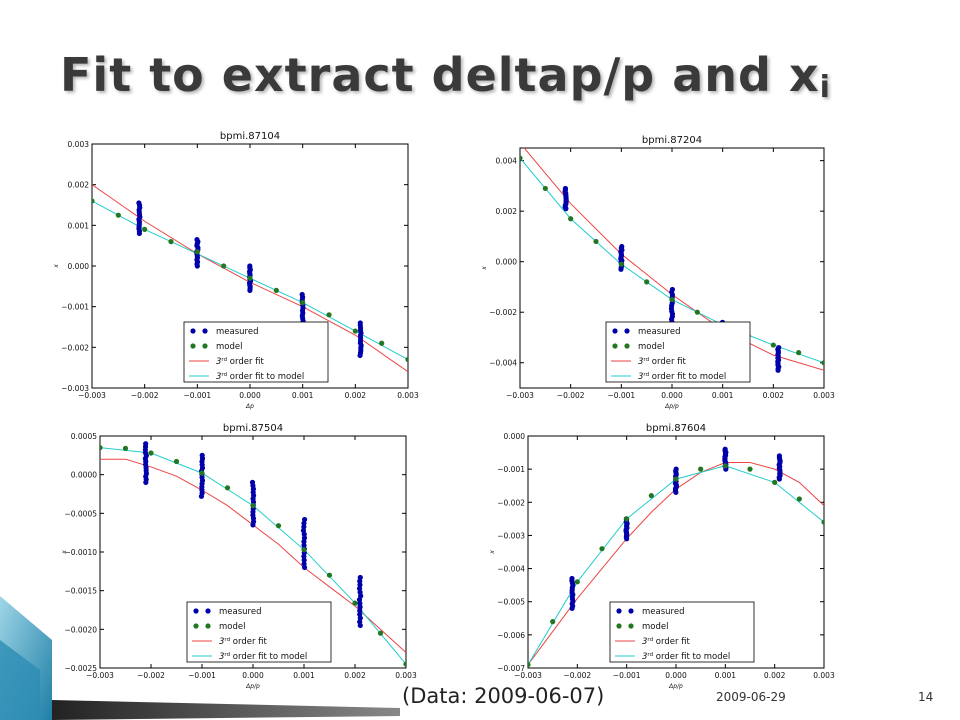 This screenshot has height=720, width=960. Describe the element at coordinates (751, 697) in the screenshot. I see `footer-date: 2009-06-29` at that location.